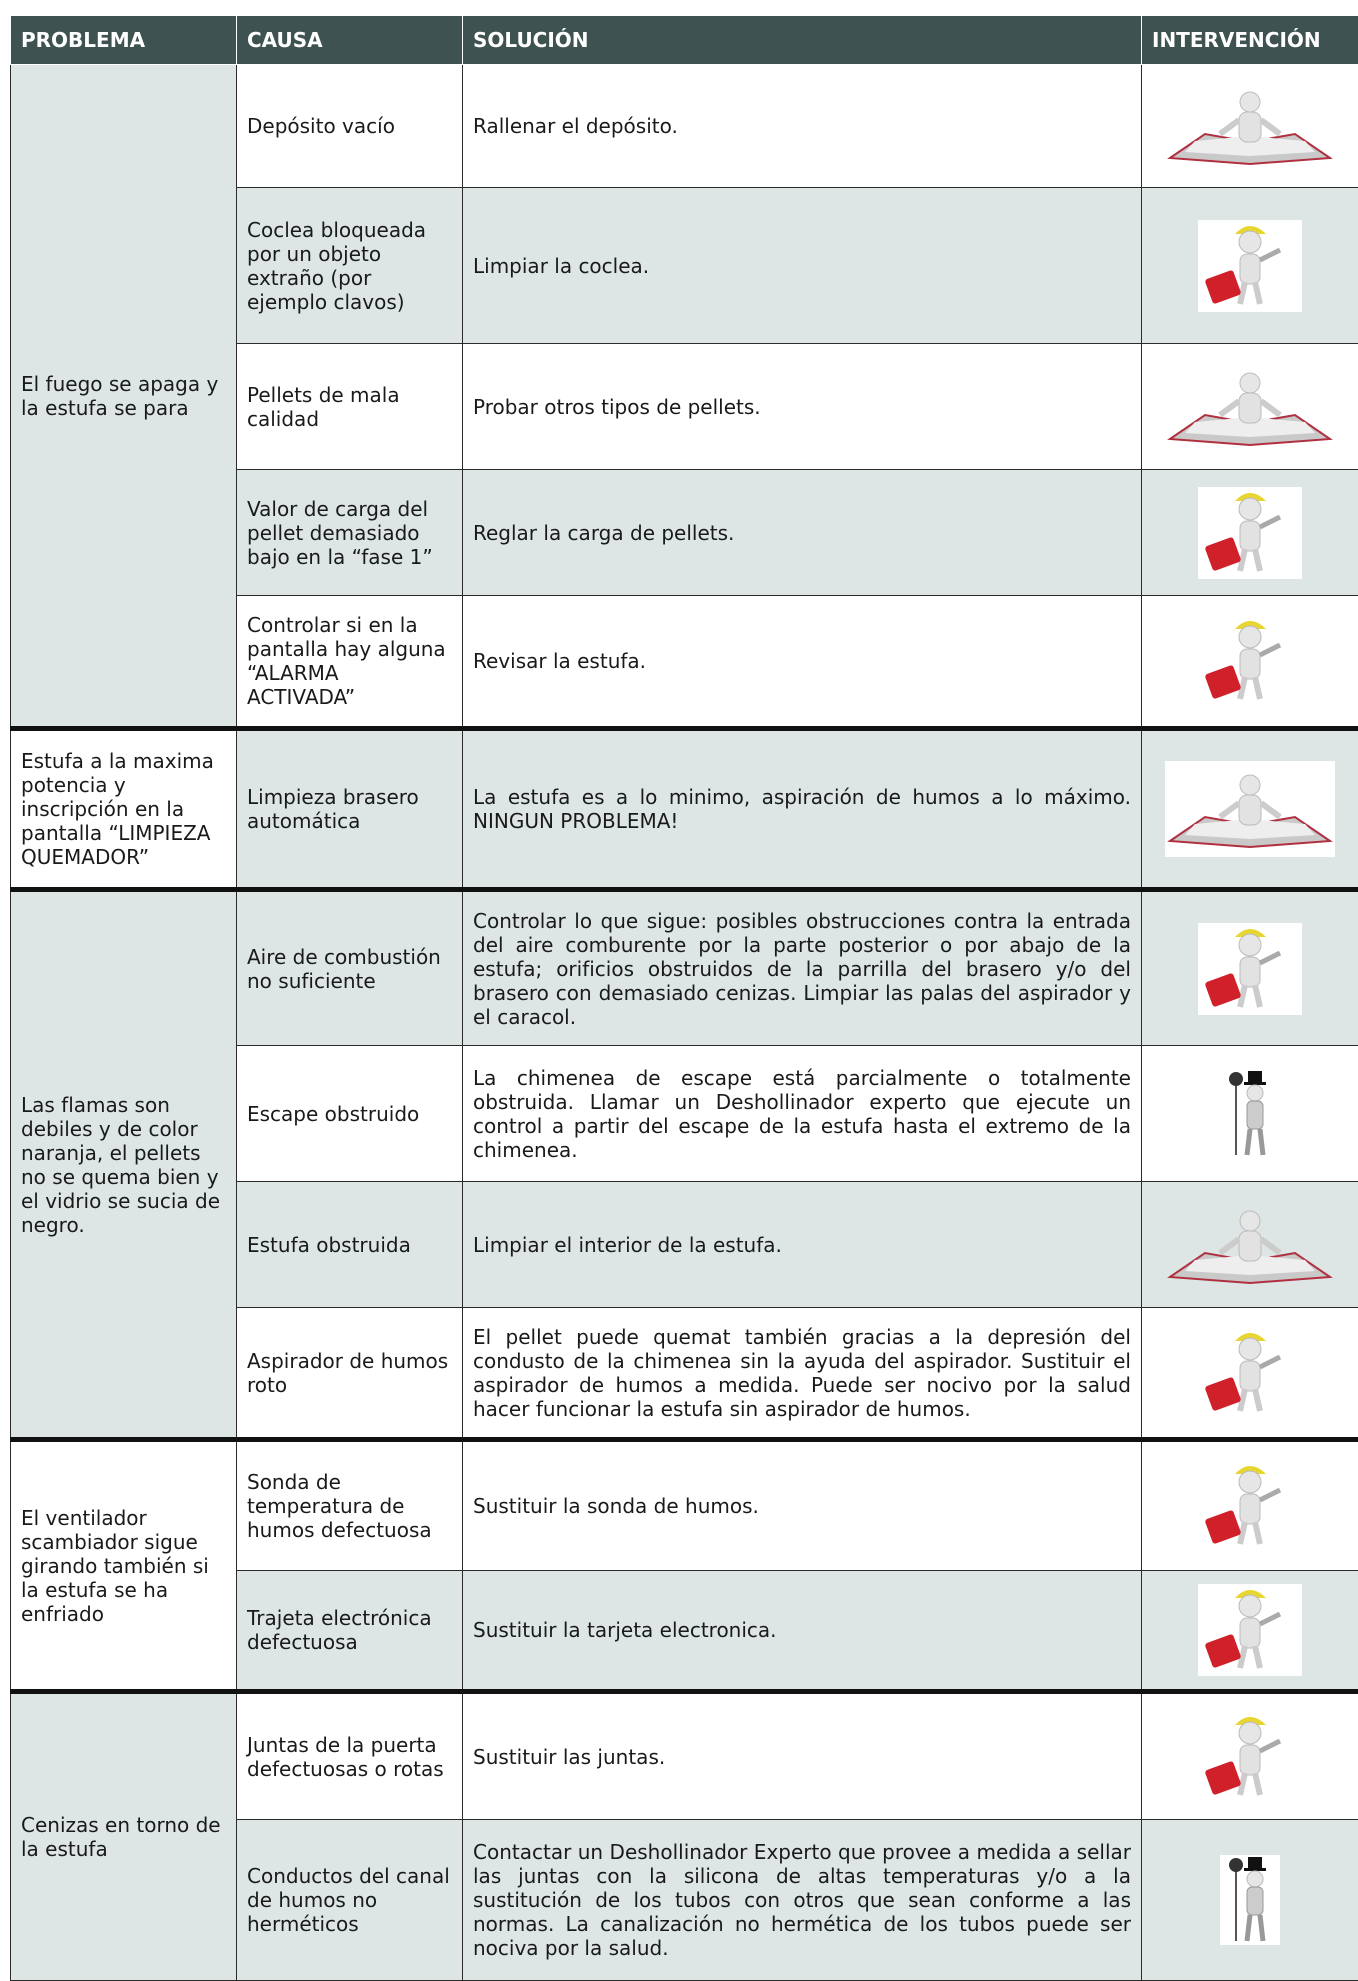  What do you see at coordinates (124, 397) in the screenshot?
I see `problem-cell: El fuego se apaga y la estufa se para` at bounding box center [124, 397].